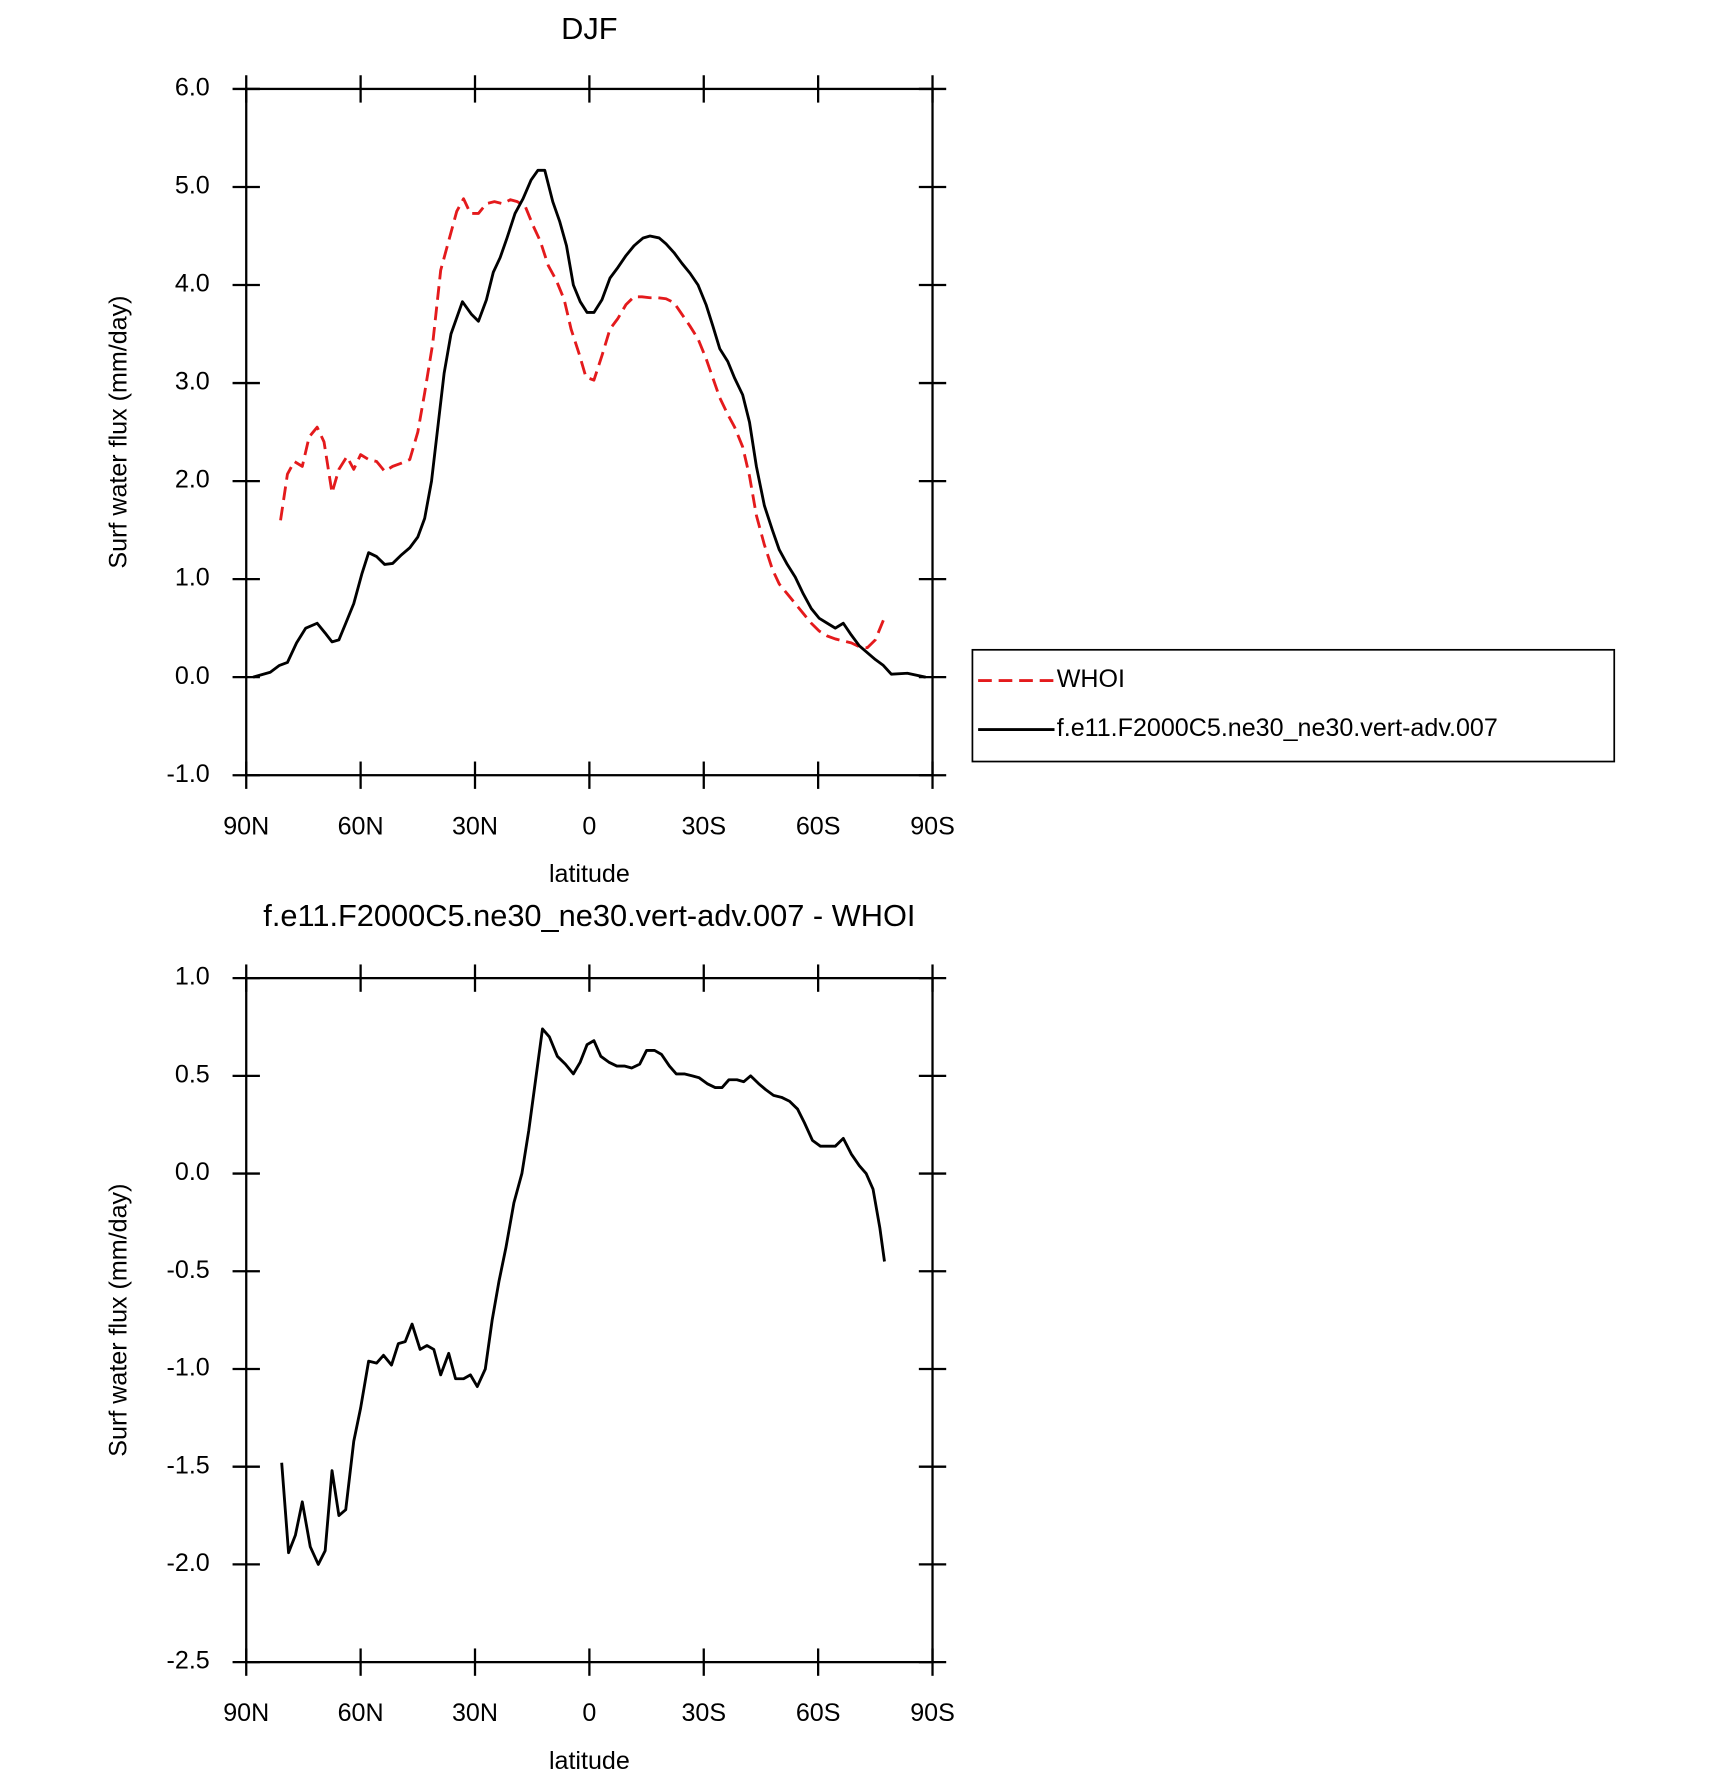 The height and width of the screenshot is (1775, 1710). Describe the element at coordinates (1277, 728) in the screenshot. I see `legend-label: f.e11.F2000C5.ne30_ne30.vert-adv.007` at that location.